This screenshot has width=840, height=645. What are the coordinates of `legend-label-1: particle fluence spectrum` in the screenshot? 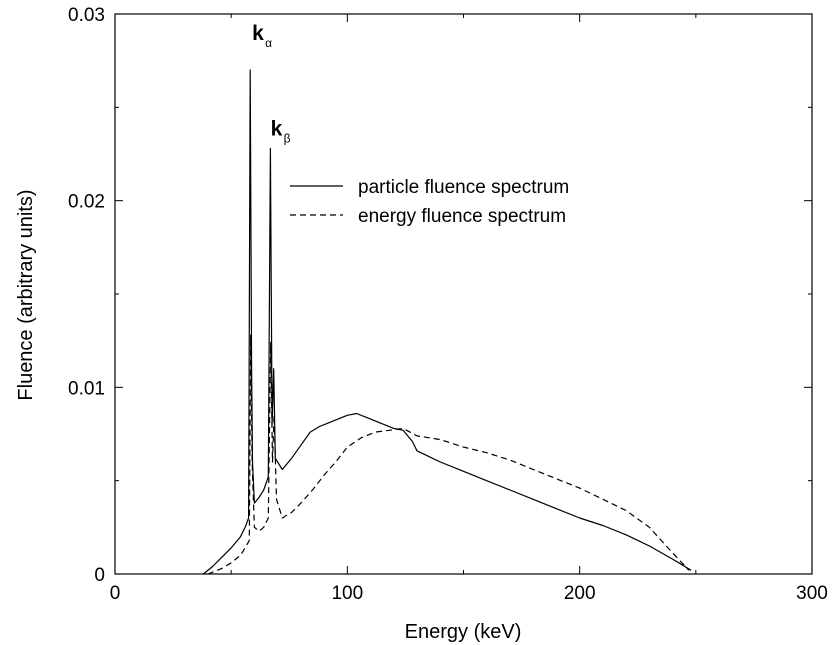 It's located at (463, 187).